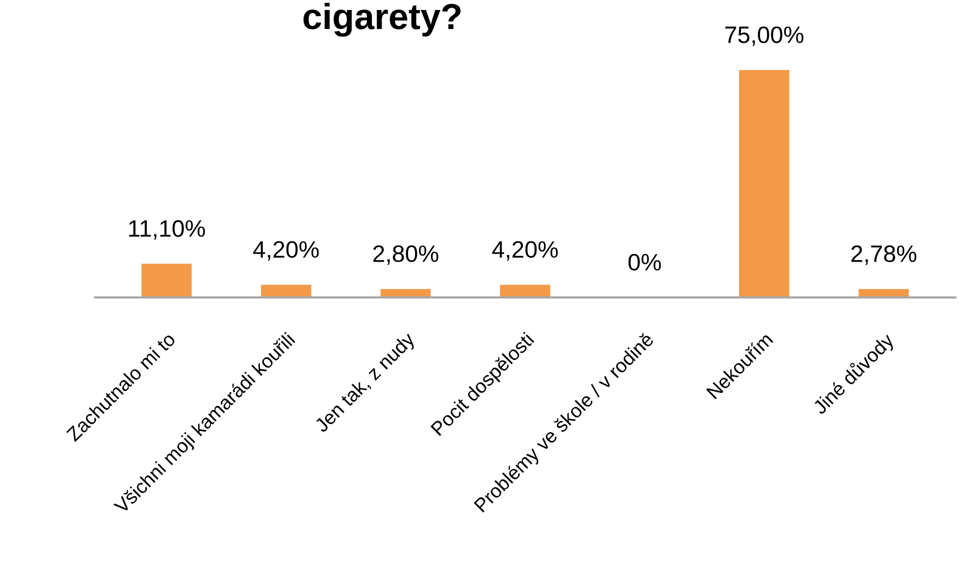 The height and width of the screenshot is (572, 968). What do you see at coordinates (883, 255) in the screenshot?
I see `data-label: 2,78%` at bounding box center [883, 255].